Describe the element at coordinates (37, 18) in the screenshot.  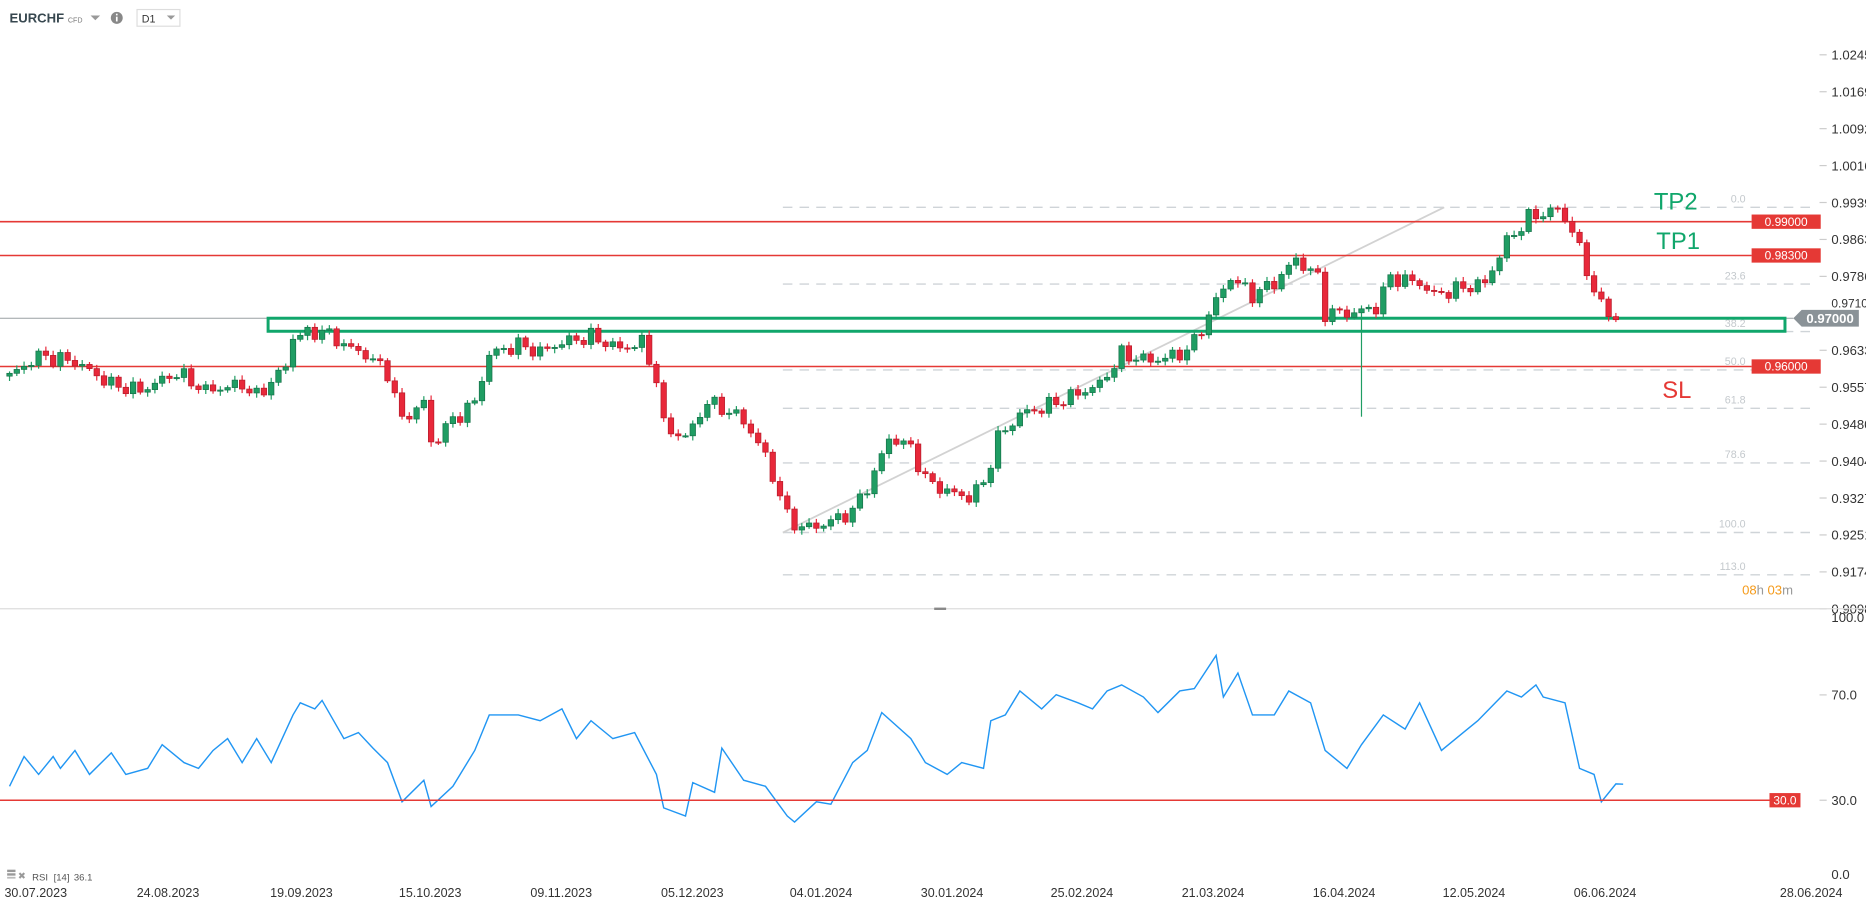
I see `symbol-name: EURCHF` at that location.